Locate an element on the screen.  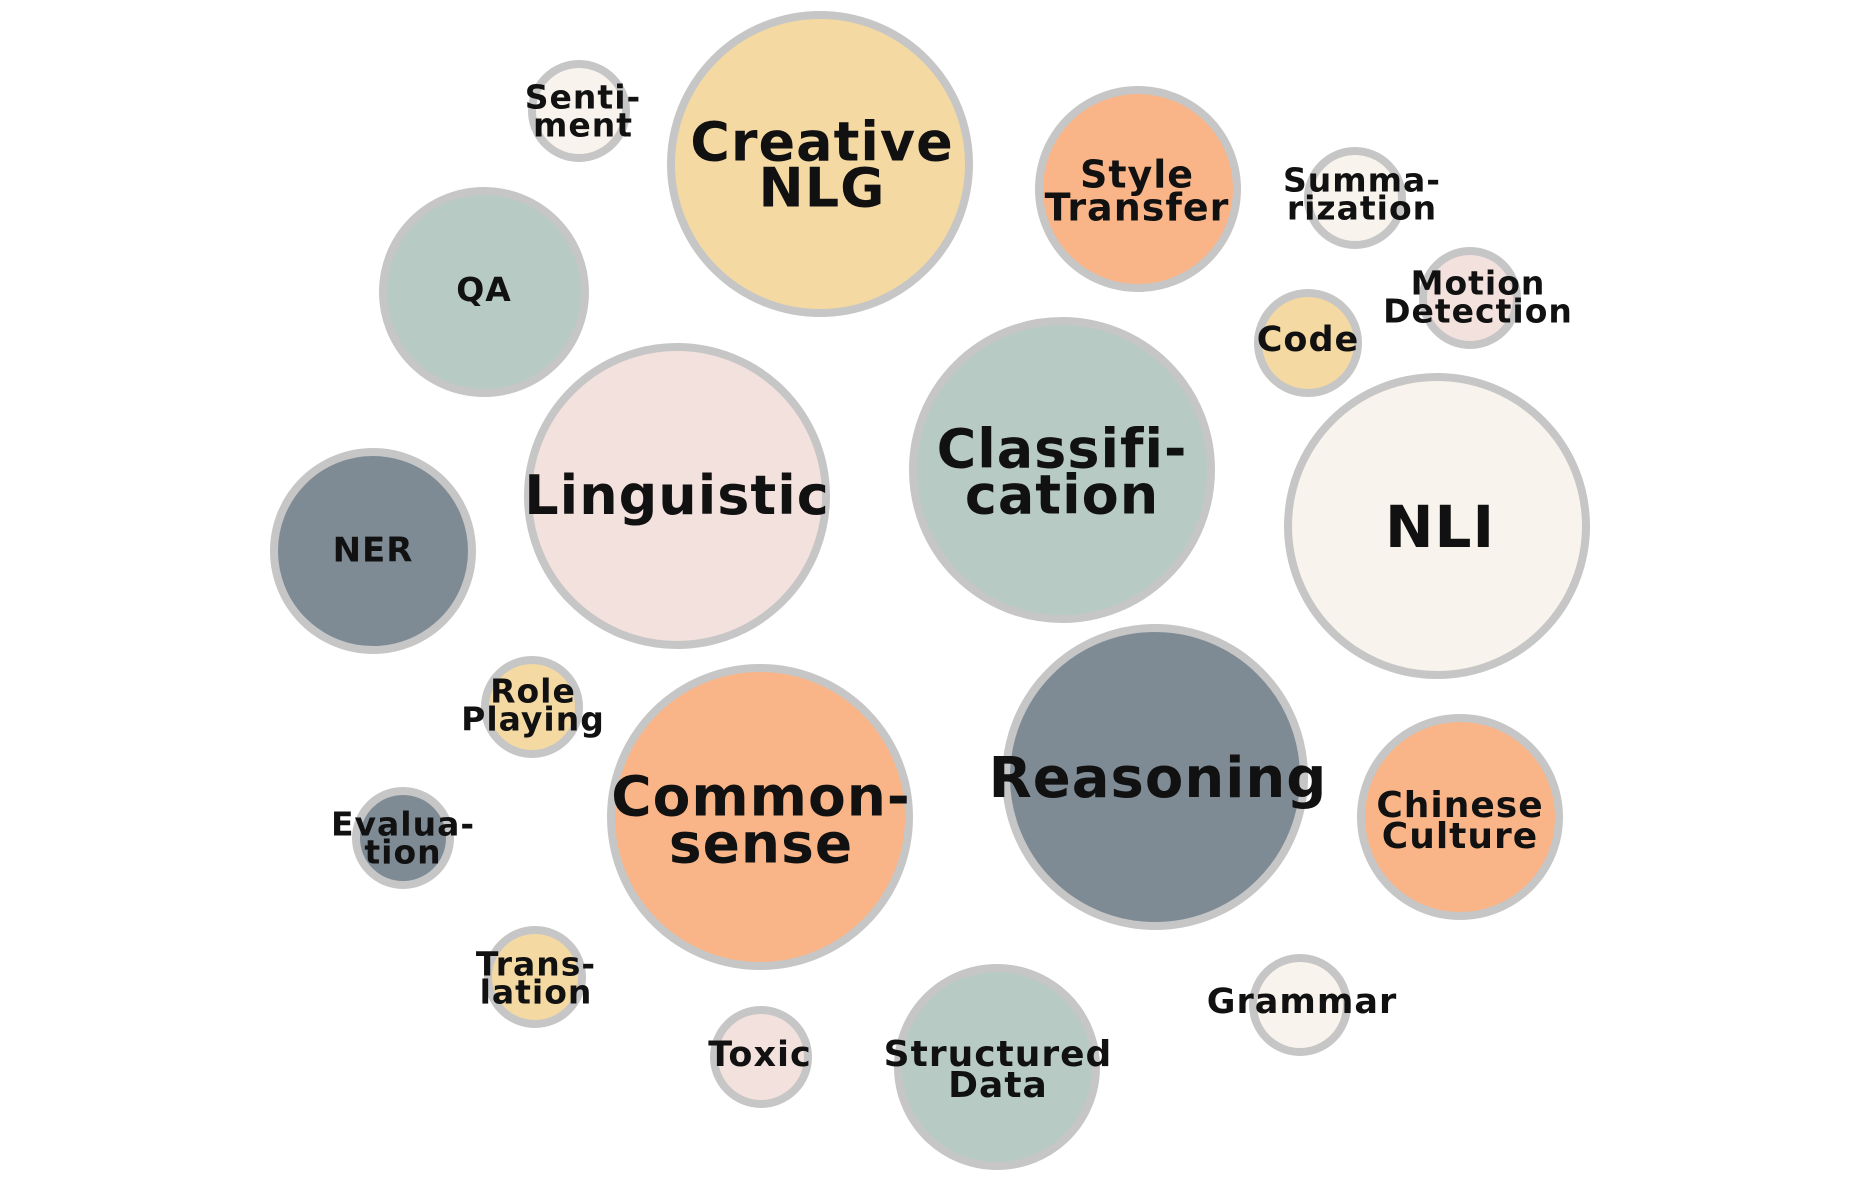
bubble-label-evaluation: Evalua- tion is located at coordinates (403, 838).